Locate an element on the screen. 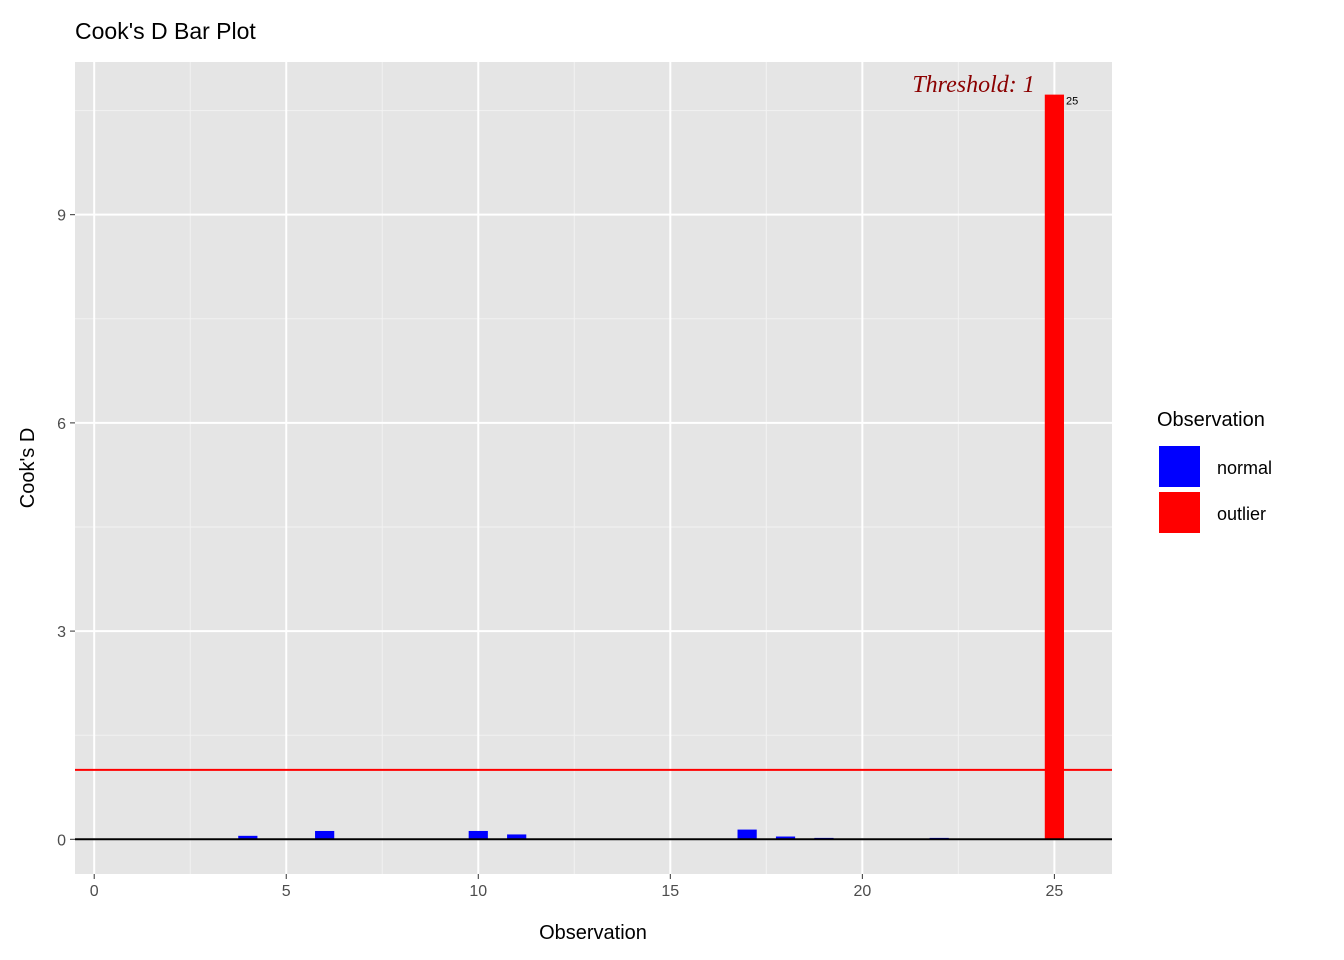 The height and width of the screenshot is (960, 1344). x-tick-label: 25 is located at coordinates (1054, 891).